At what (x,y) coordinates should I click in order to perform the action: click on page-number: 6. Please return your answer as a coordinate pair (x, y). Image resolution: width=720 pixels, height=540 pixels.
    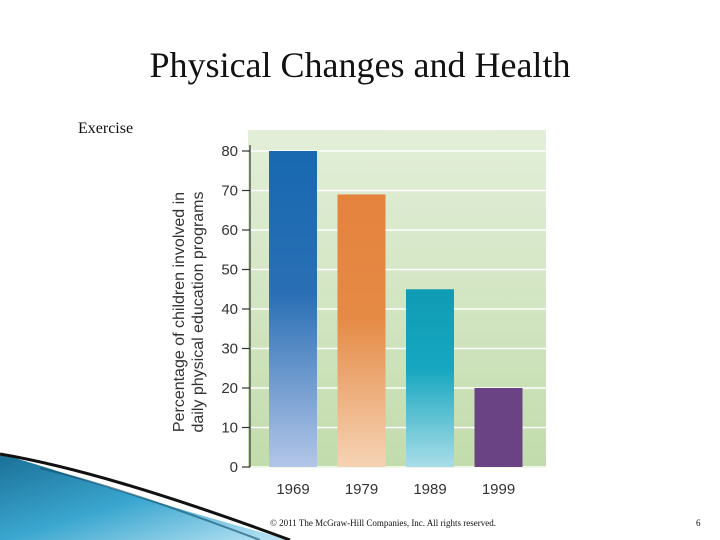
    Looking at the image, I should click on (698, 523).